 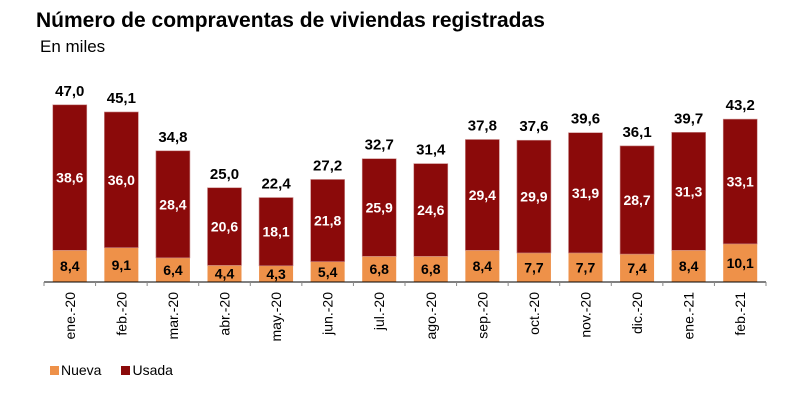 I want to click on data-label-usada: 24,6, so click(x=430, y=210).